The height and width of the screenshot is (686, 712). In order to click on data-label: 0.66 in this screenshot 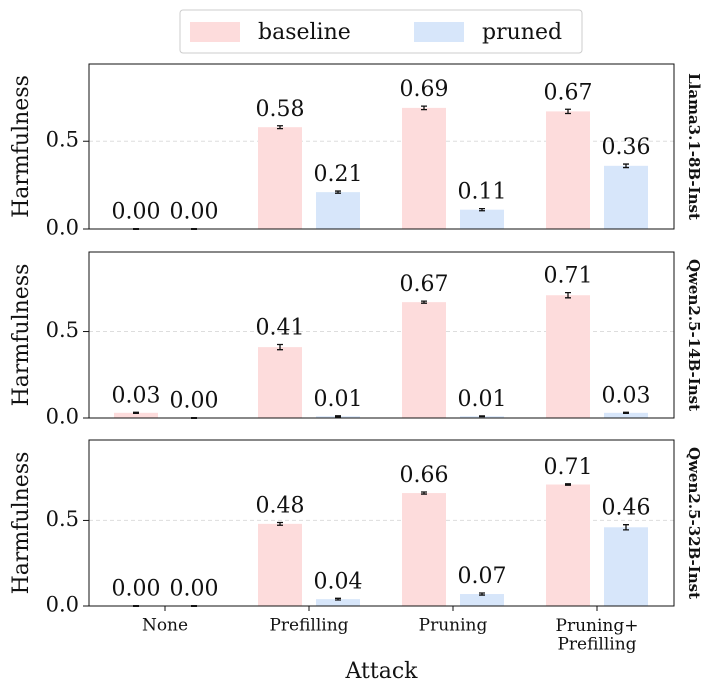, I will do `click(424, 475)`.